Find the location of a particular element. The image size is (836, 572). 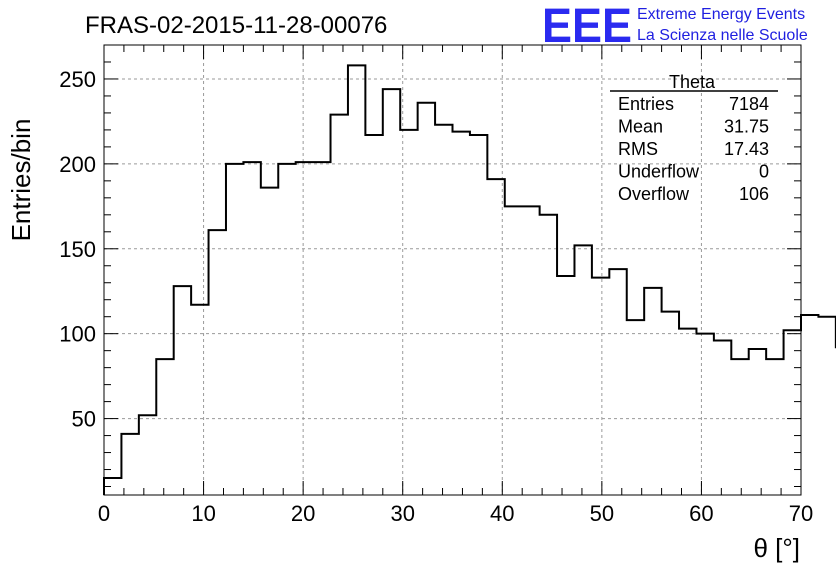

y-tick-labels: 50 100 150 200 250 is located at coordinates (77, 249).